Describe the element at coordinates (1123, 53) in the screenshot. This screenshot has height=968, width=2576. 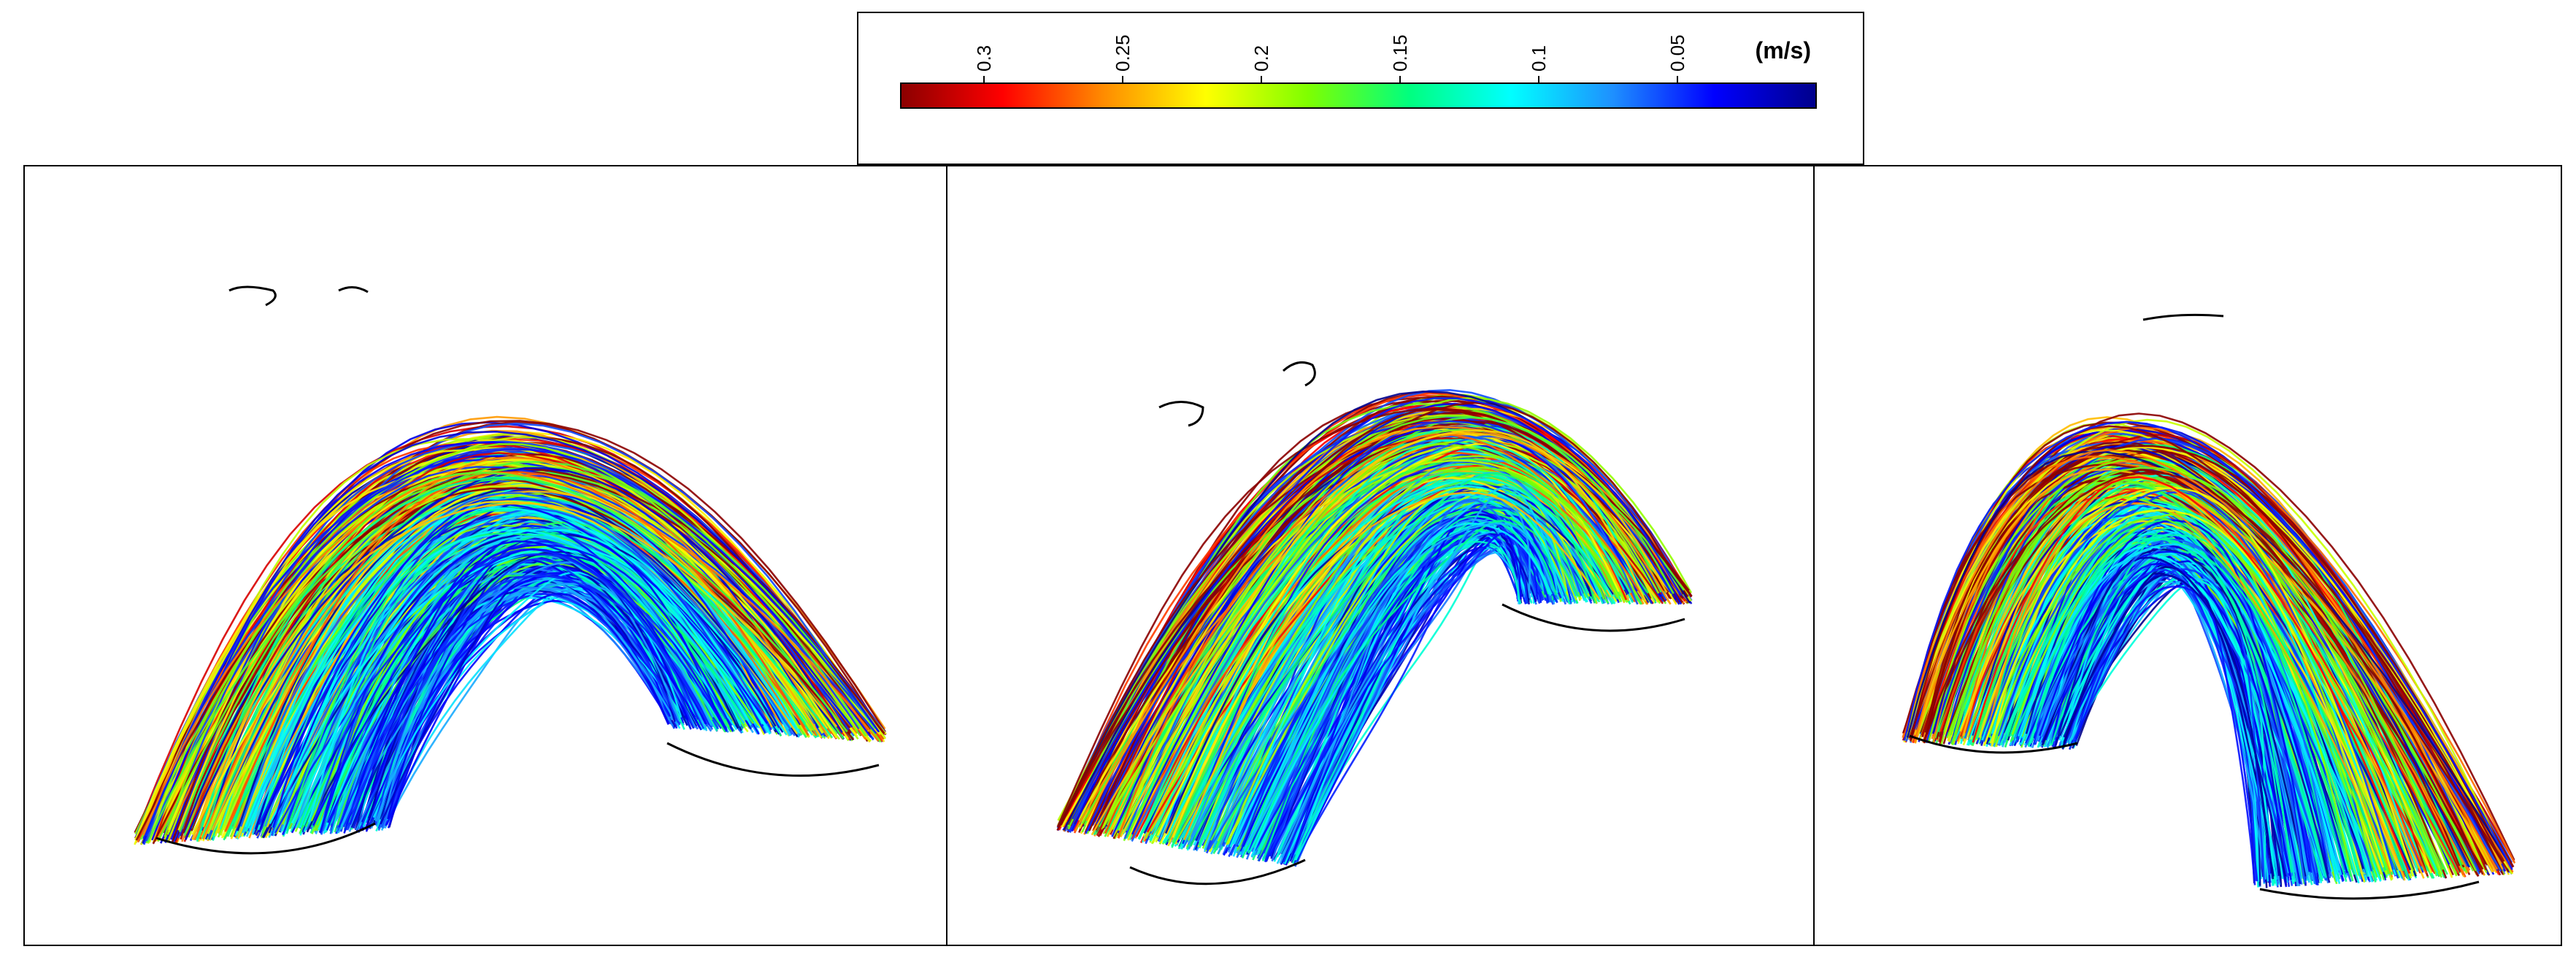
I see `colorbar-tick-label: 0.25` at that location.